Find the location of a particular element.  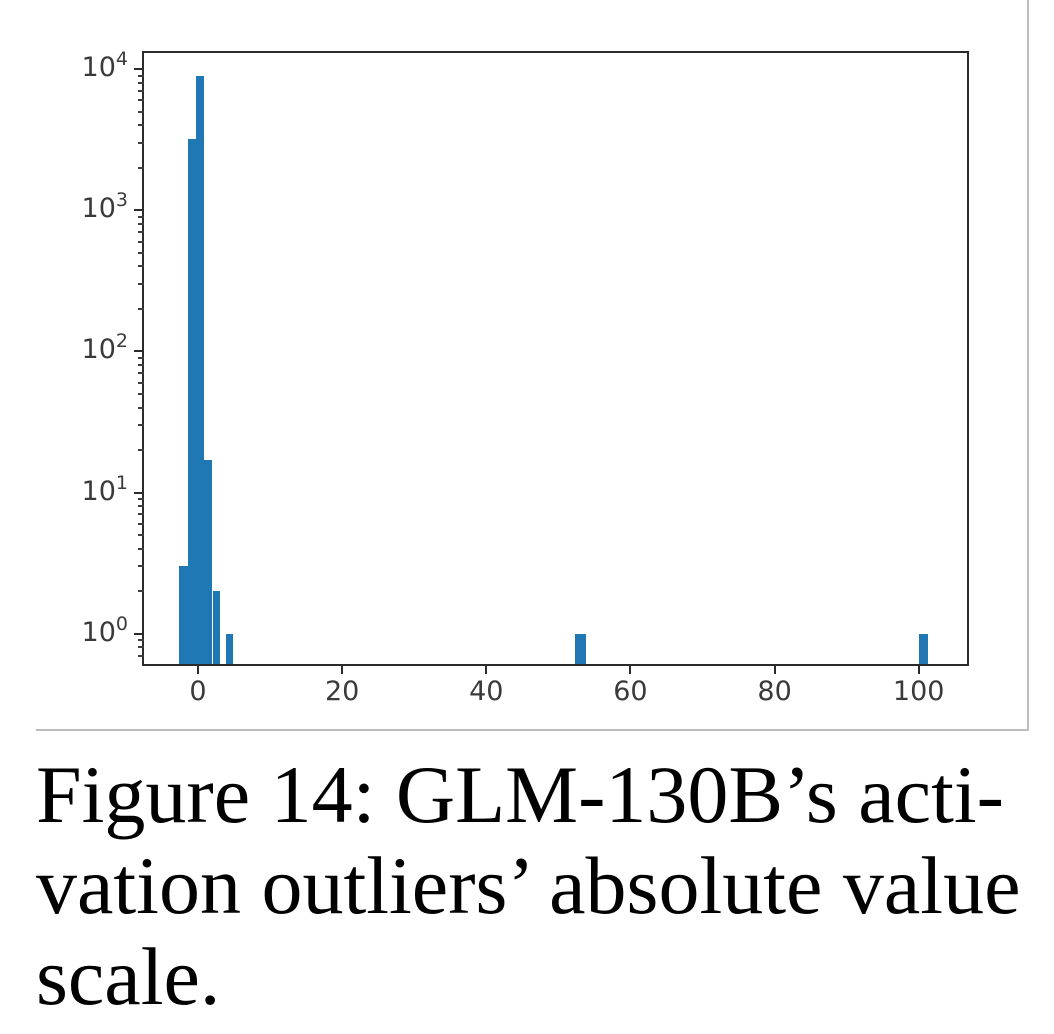

figure-image-border-right is located at coordinates (1028, 365).